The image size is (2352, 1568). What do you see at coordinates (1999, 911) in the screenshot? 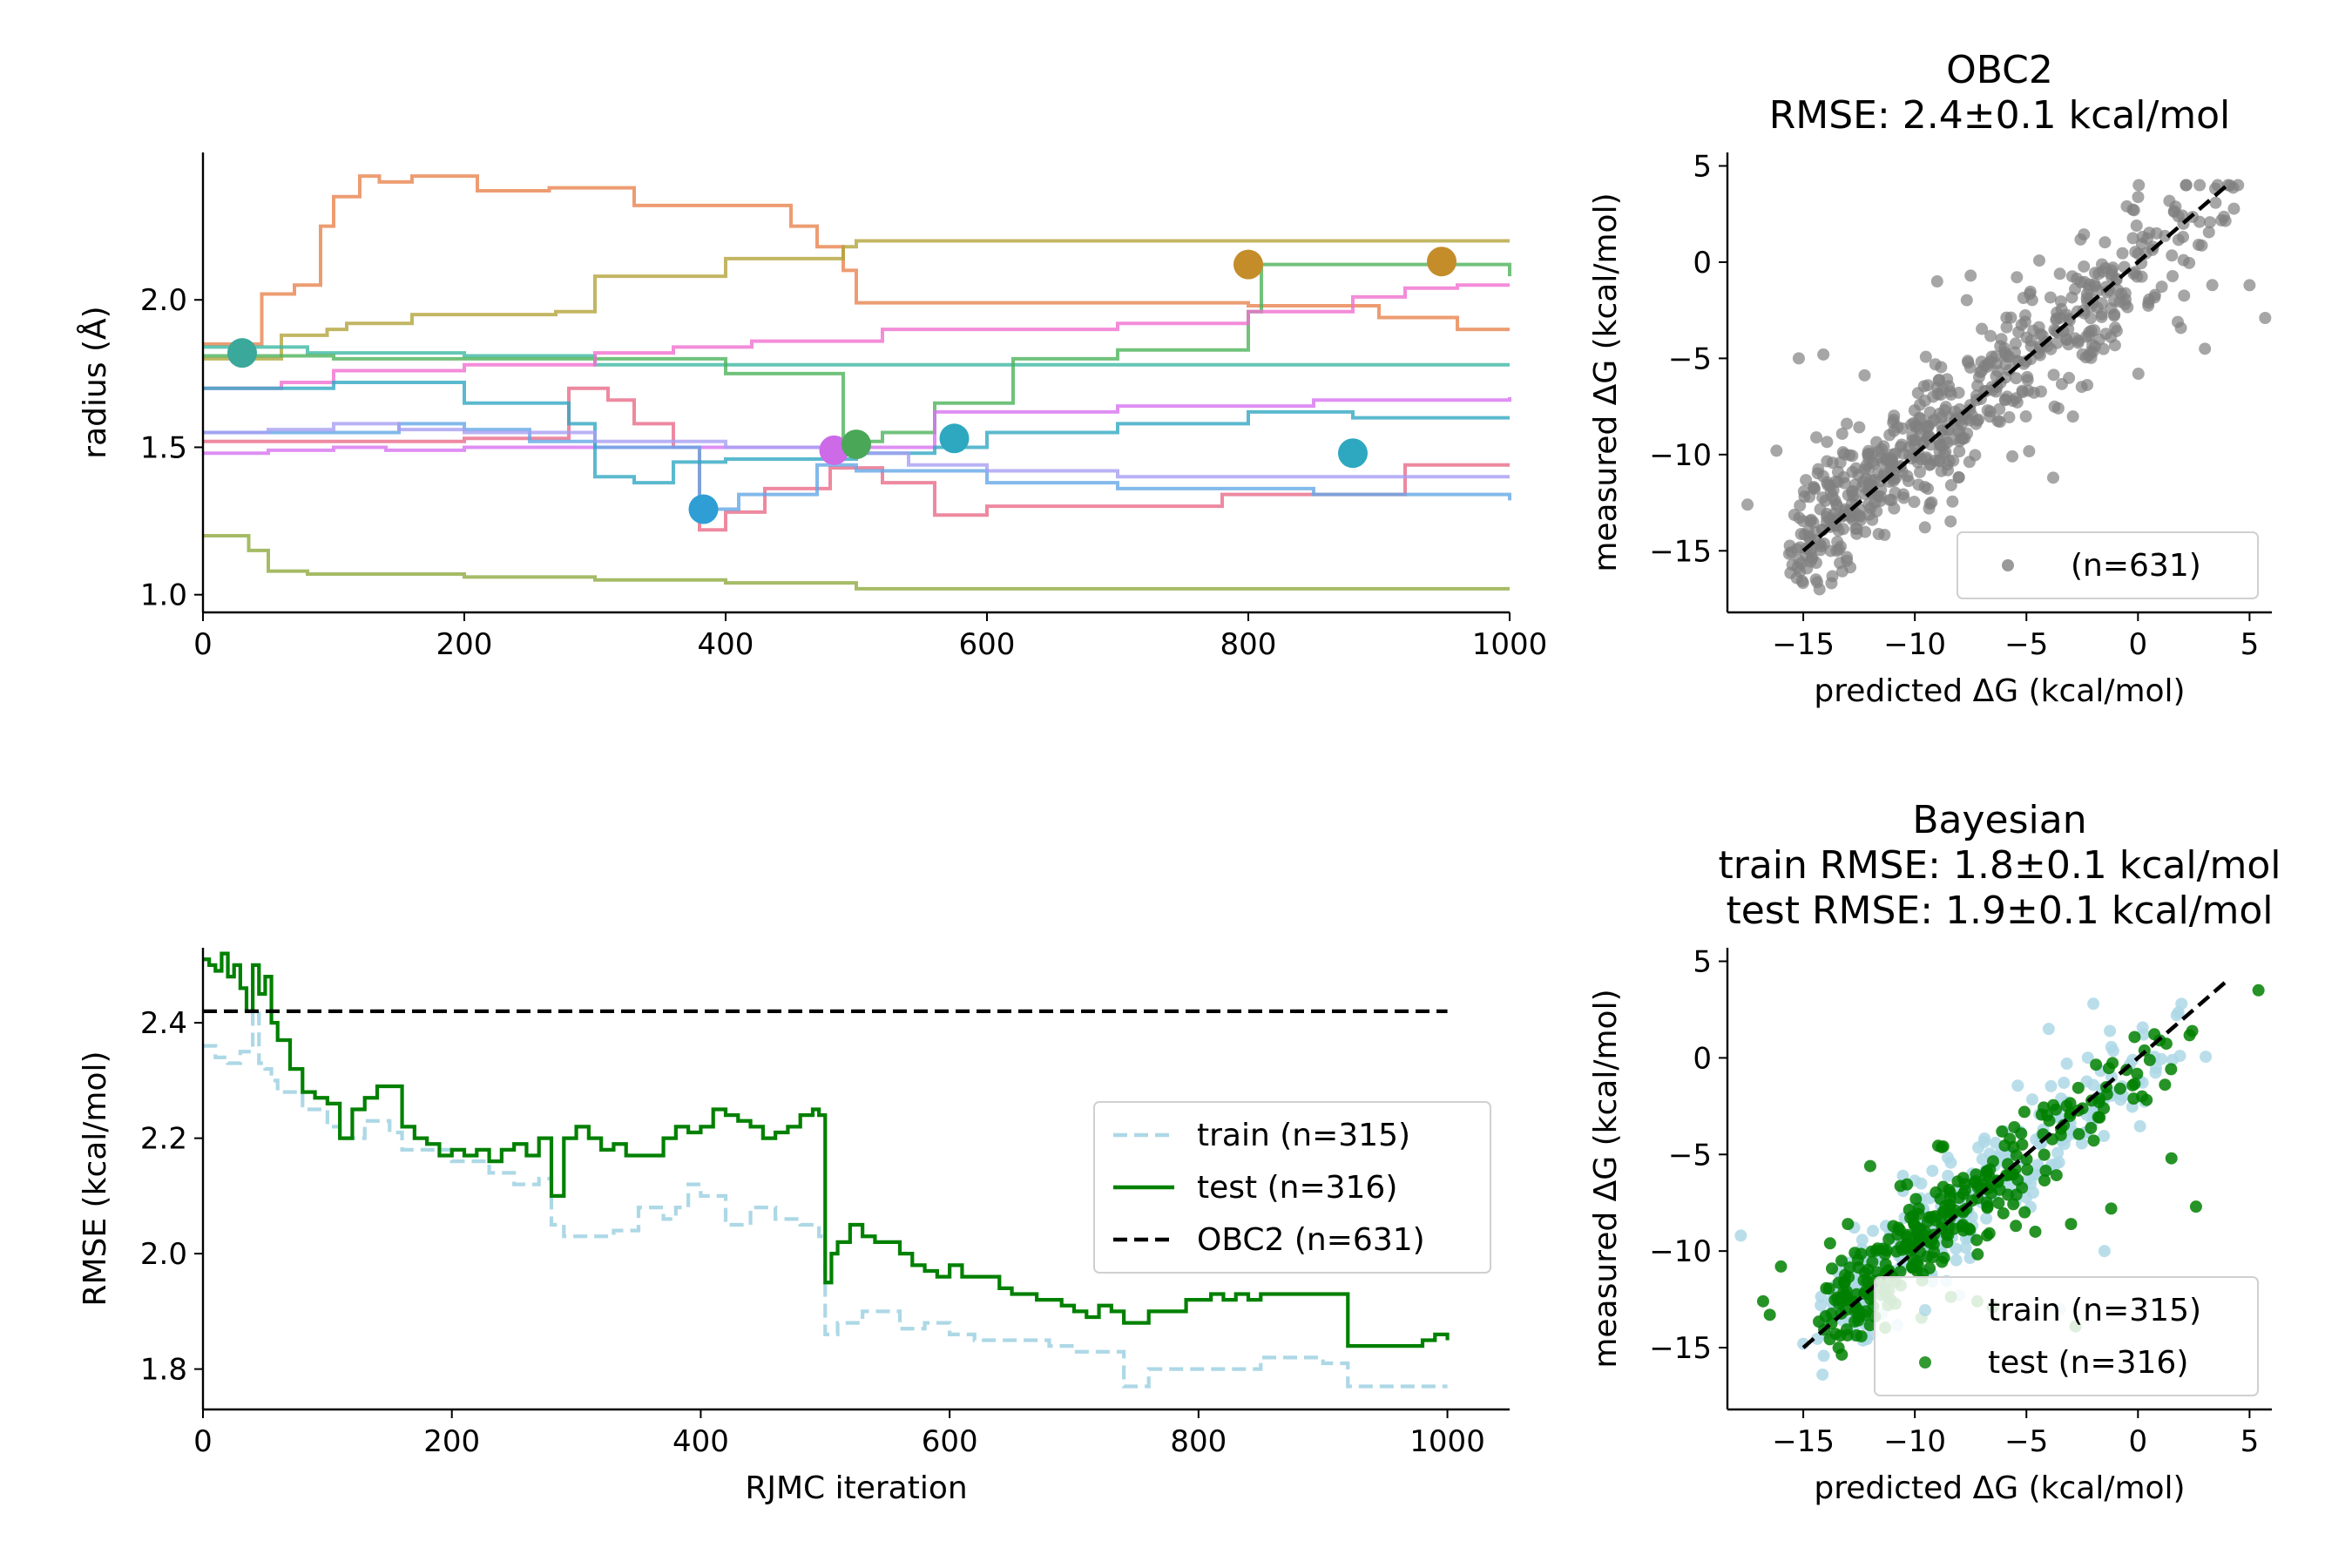
I see `chart-title-line: test RMSE: 1.9±0.1 kcal/mol` at bounding box center [1999, 911].